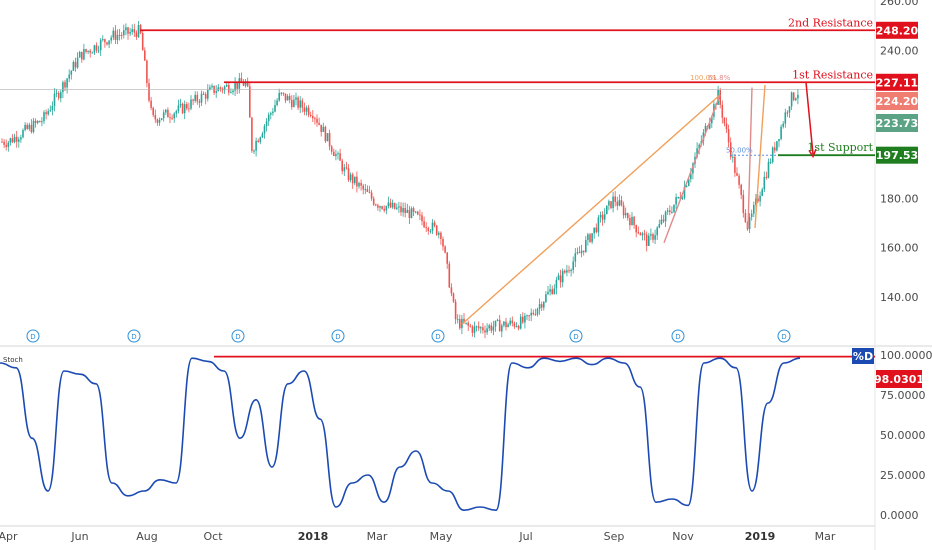 The width and height of the screenshot is (932, 550). What do you see at coordinates (525, 536) in the screenshot?
I see `time-tick-label: Jul` at bounding box center [525, 536].